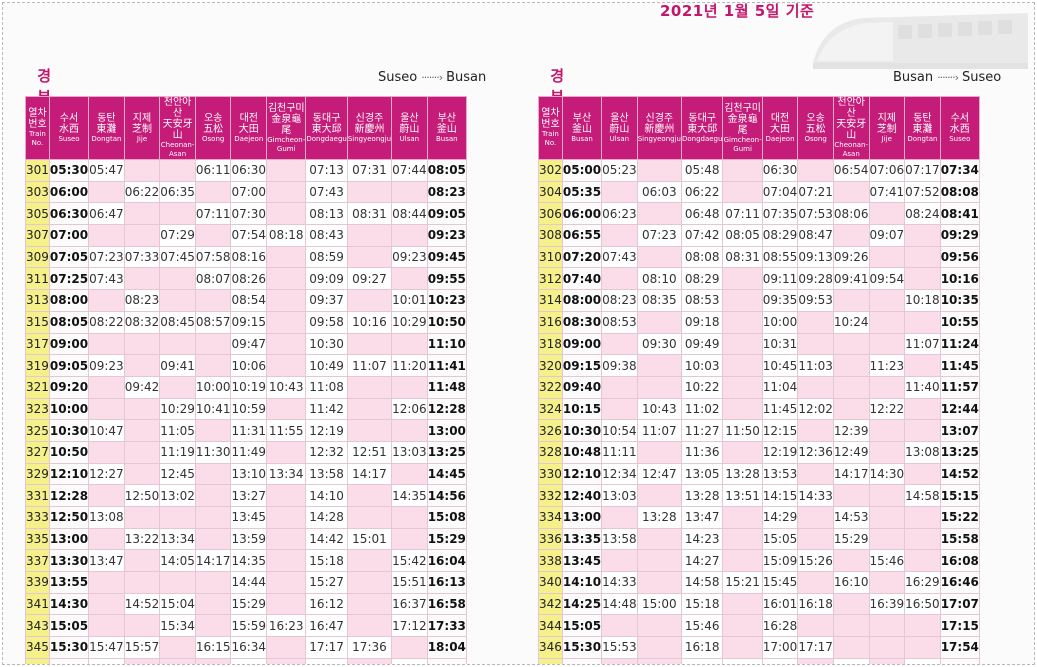  I want to click on train-number: 342, so click(550, 604).